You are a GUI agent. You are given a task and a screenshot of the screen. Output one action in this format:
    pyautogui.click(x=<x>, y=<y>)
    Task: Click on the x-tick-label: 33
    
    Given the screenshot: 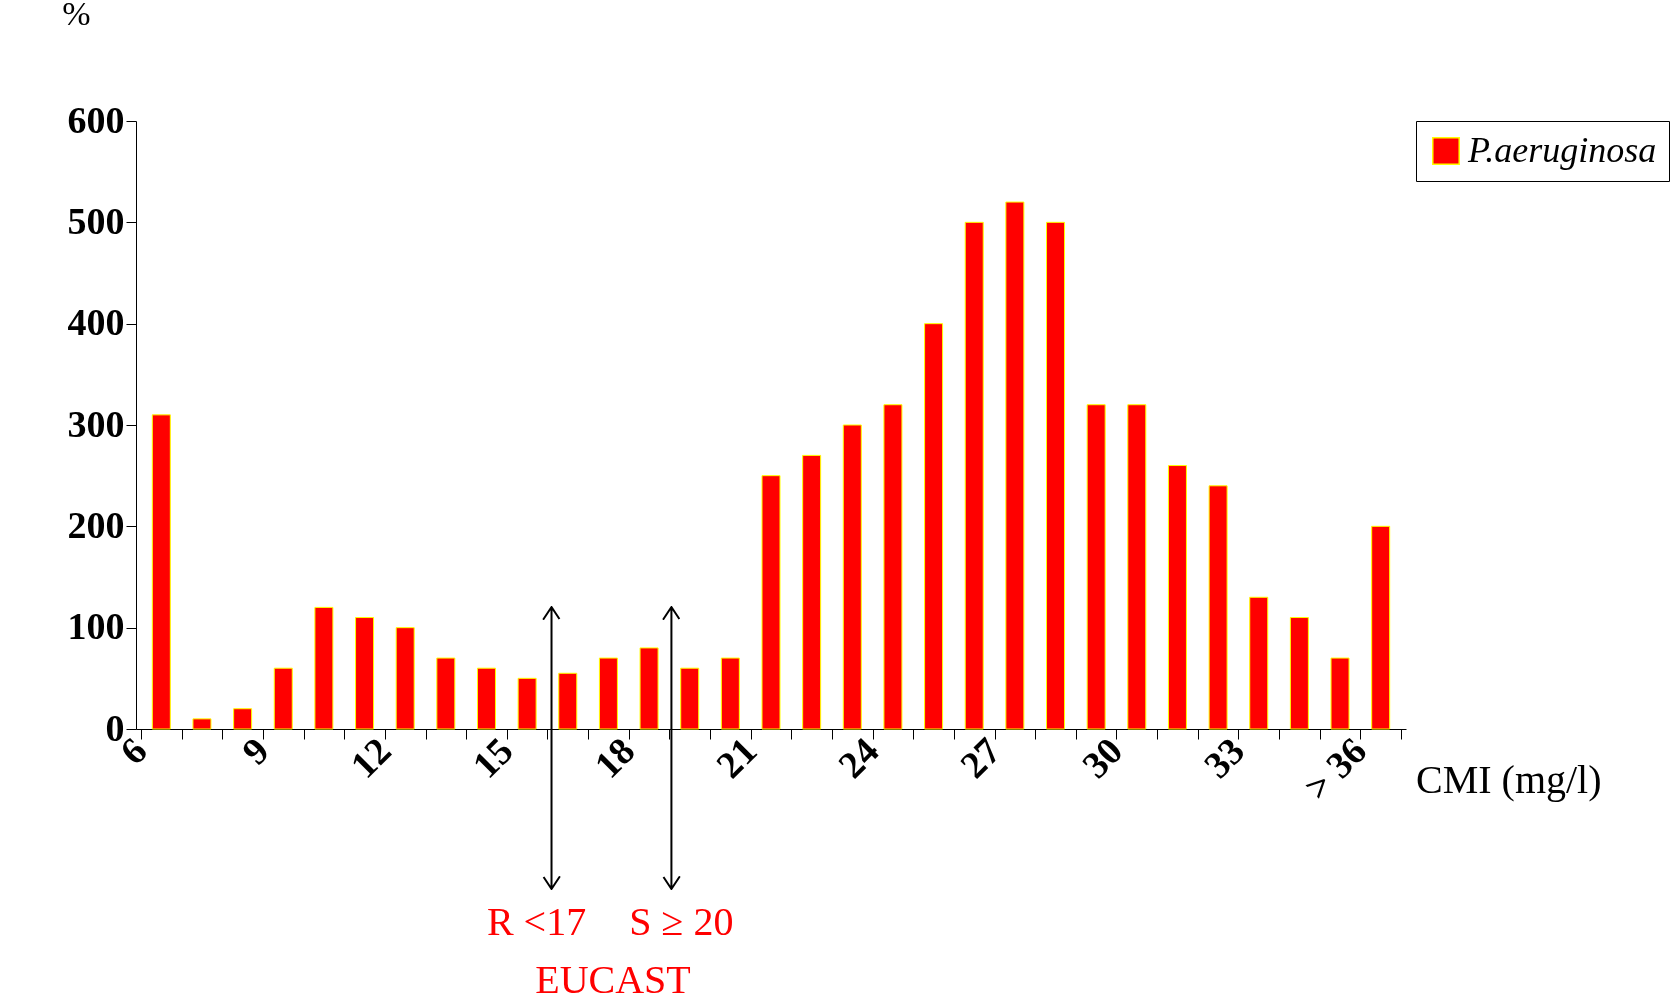 What is the action you would take?
    pyautogui.click(x=1224, y=757)
    